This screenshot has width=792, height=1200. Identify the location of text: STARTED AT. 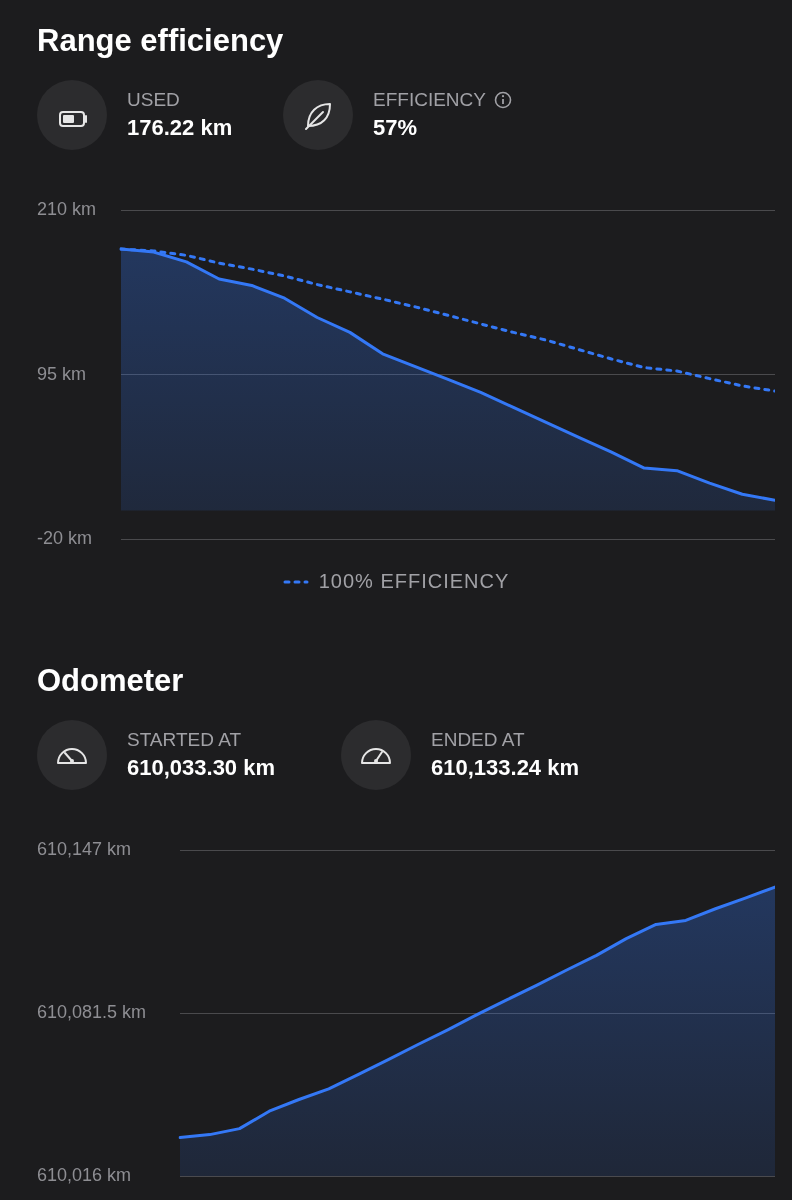
(184, 740).